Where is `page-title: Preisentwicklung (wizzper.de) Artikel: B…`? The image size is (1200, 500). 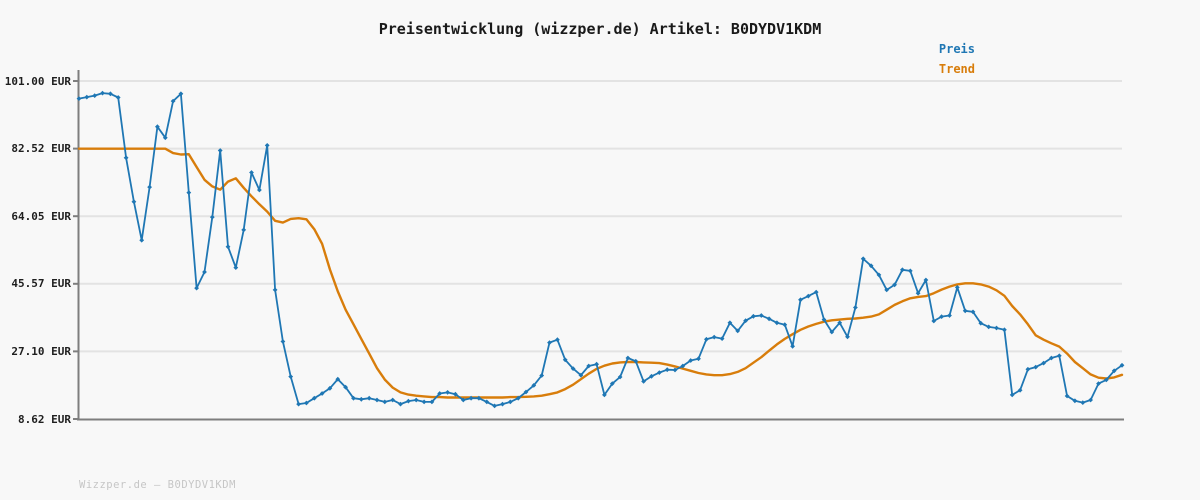 page-title: Preisentwicklung (wizzper.de) Artikel: B… is located at coordinates (600, 29).